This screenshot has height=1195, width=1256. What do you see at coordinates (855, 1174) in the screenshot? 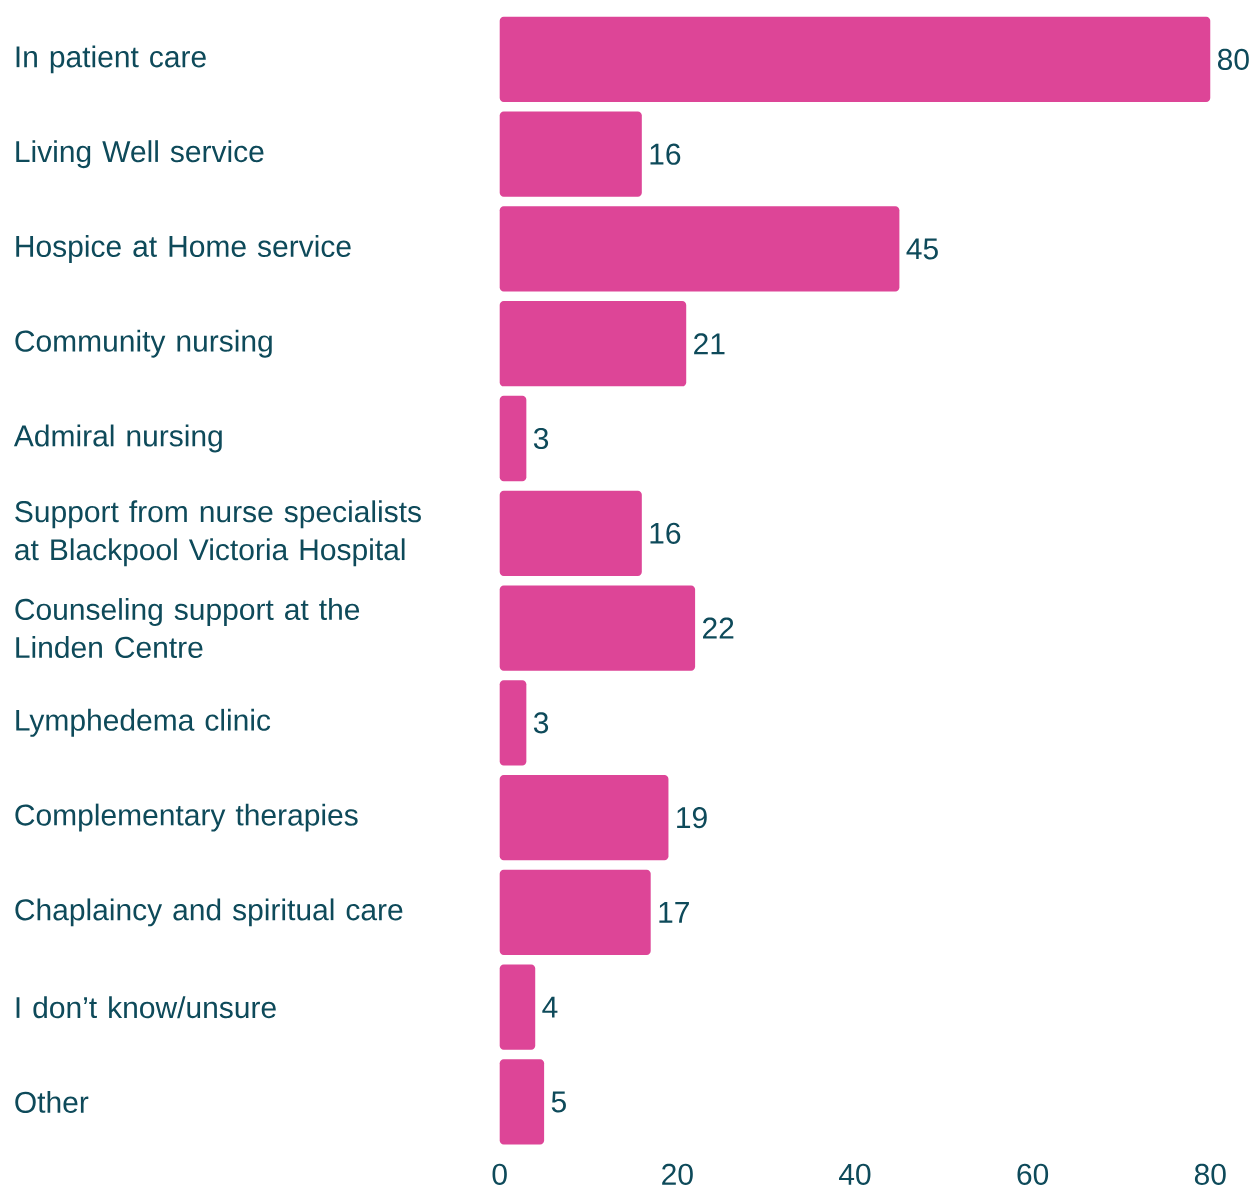
I see `x-tick-label: 40` at bounding box center [855, 1174].